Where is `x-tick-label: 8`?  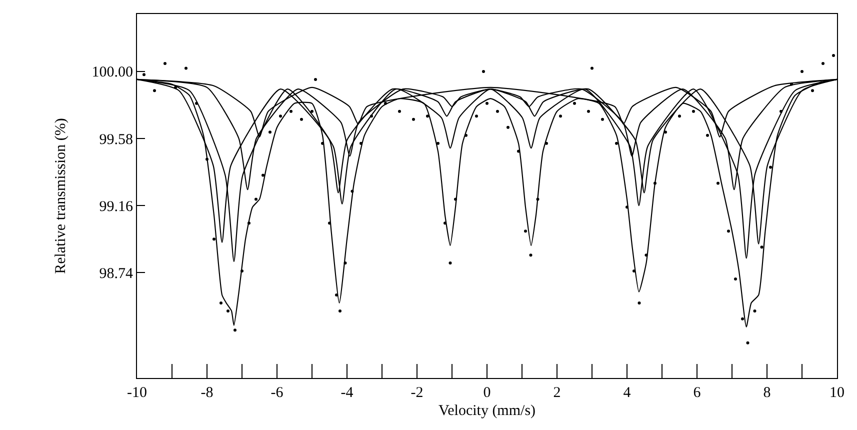
x-tick-label: 8 is located at coordinates (767, 393).